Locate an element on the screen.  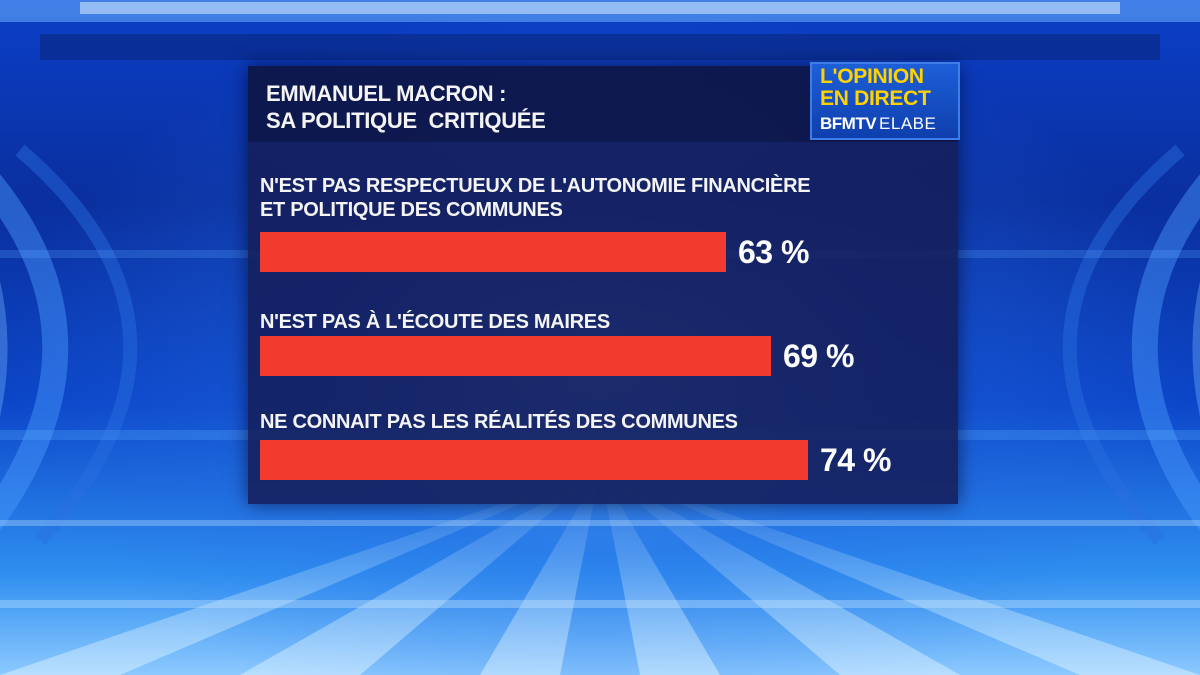
category-label-3-line-1: NE CONNAIT PAS LES RÉALITÉS DES COMMUNES is located at coordinates (499, 422).